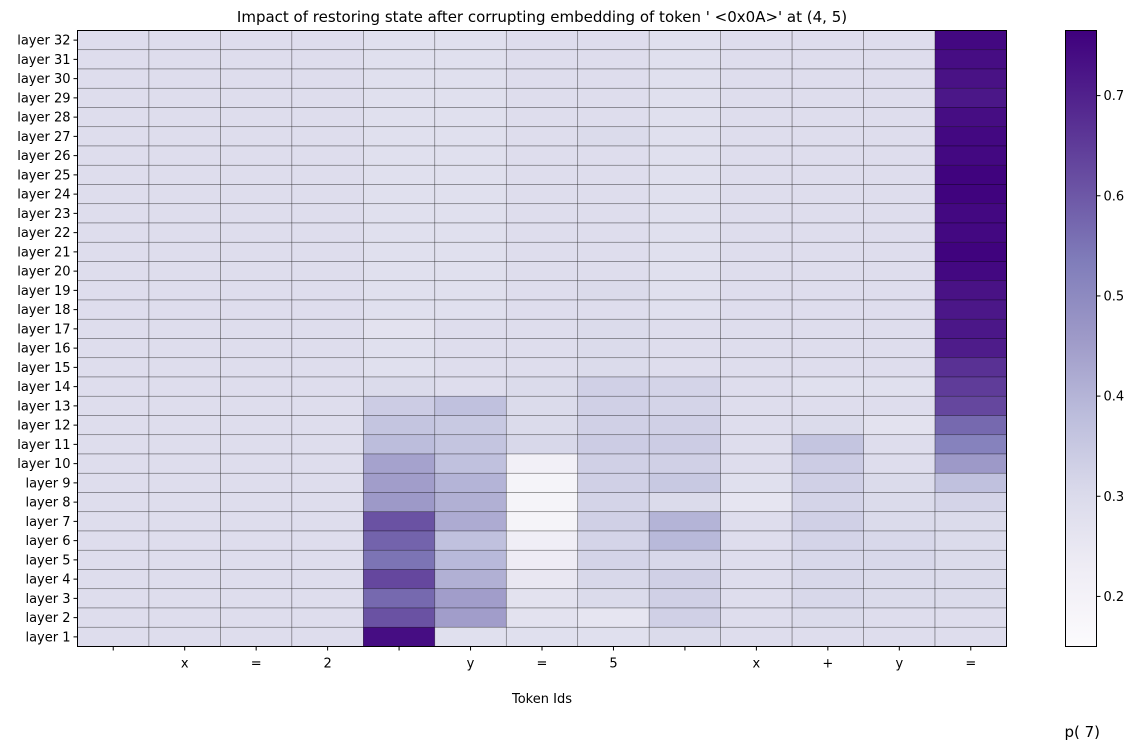 This screenshot has width=1137, height=749. I want to click on x-tick-label: y, so click(899, 664).